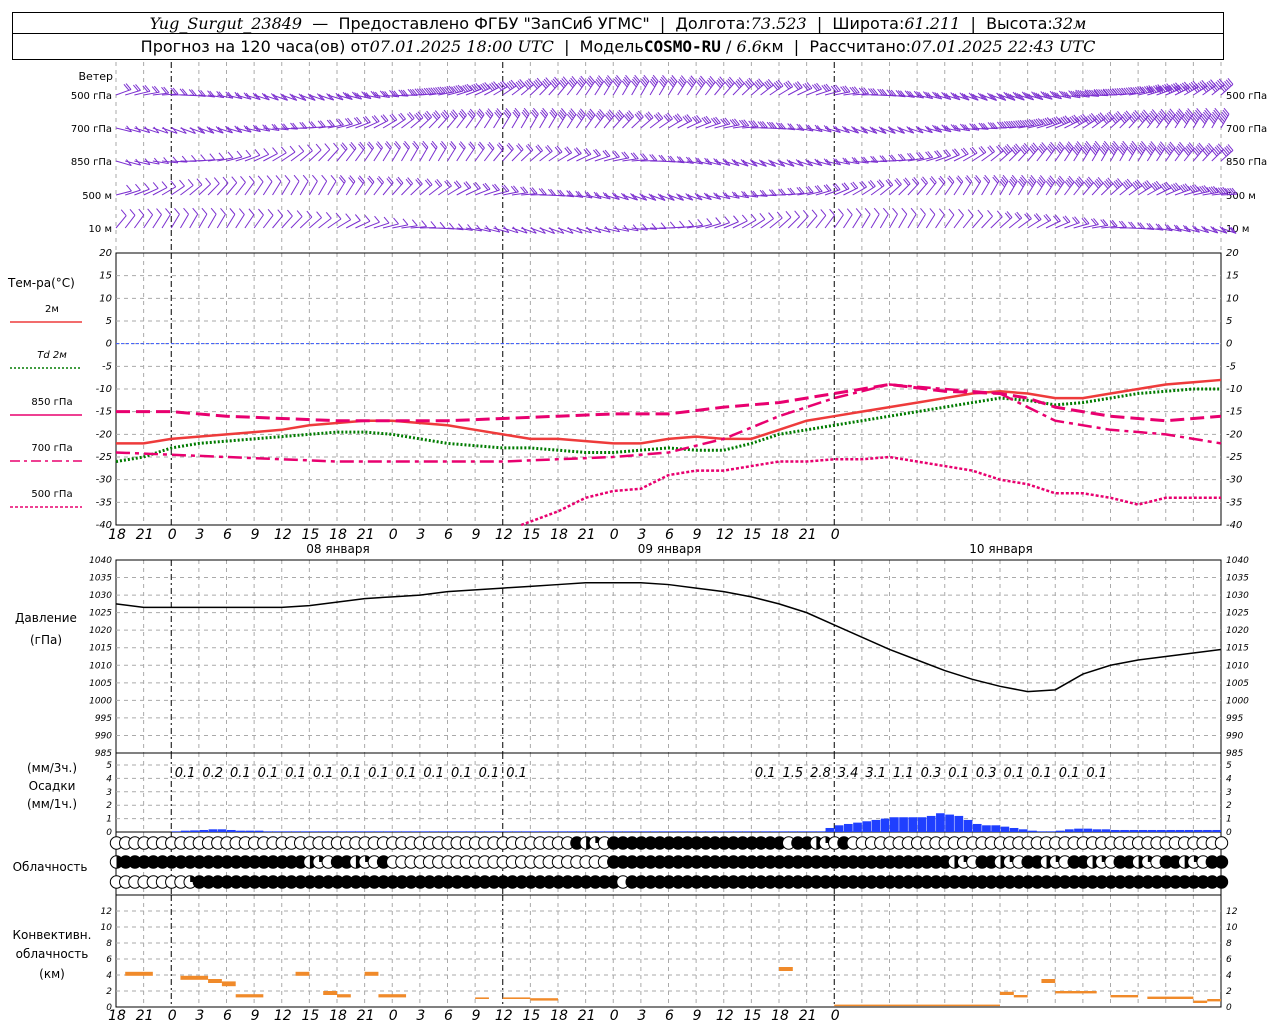  Describe the element at coordinates (109, 992) in the screenshot. I see `y-tick-label: 2` at that location.